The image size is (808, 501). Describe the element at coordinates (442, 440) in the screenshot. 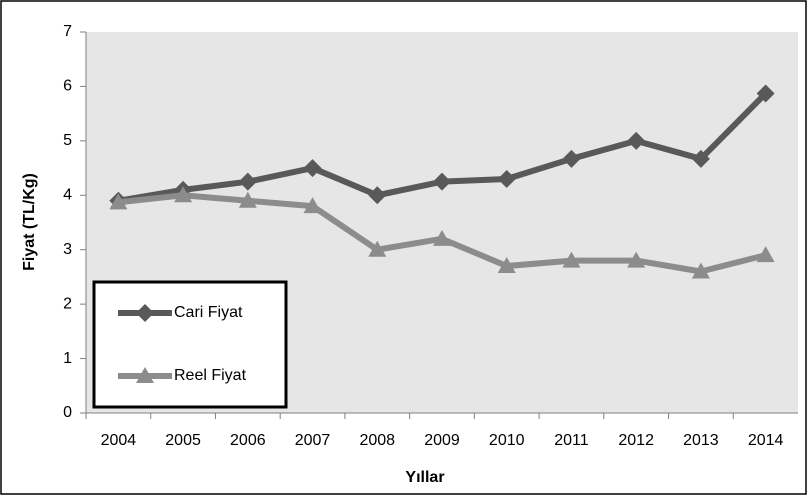

I see `x-tick-label: 2009` at that location.